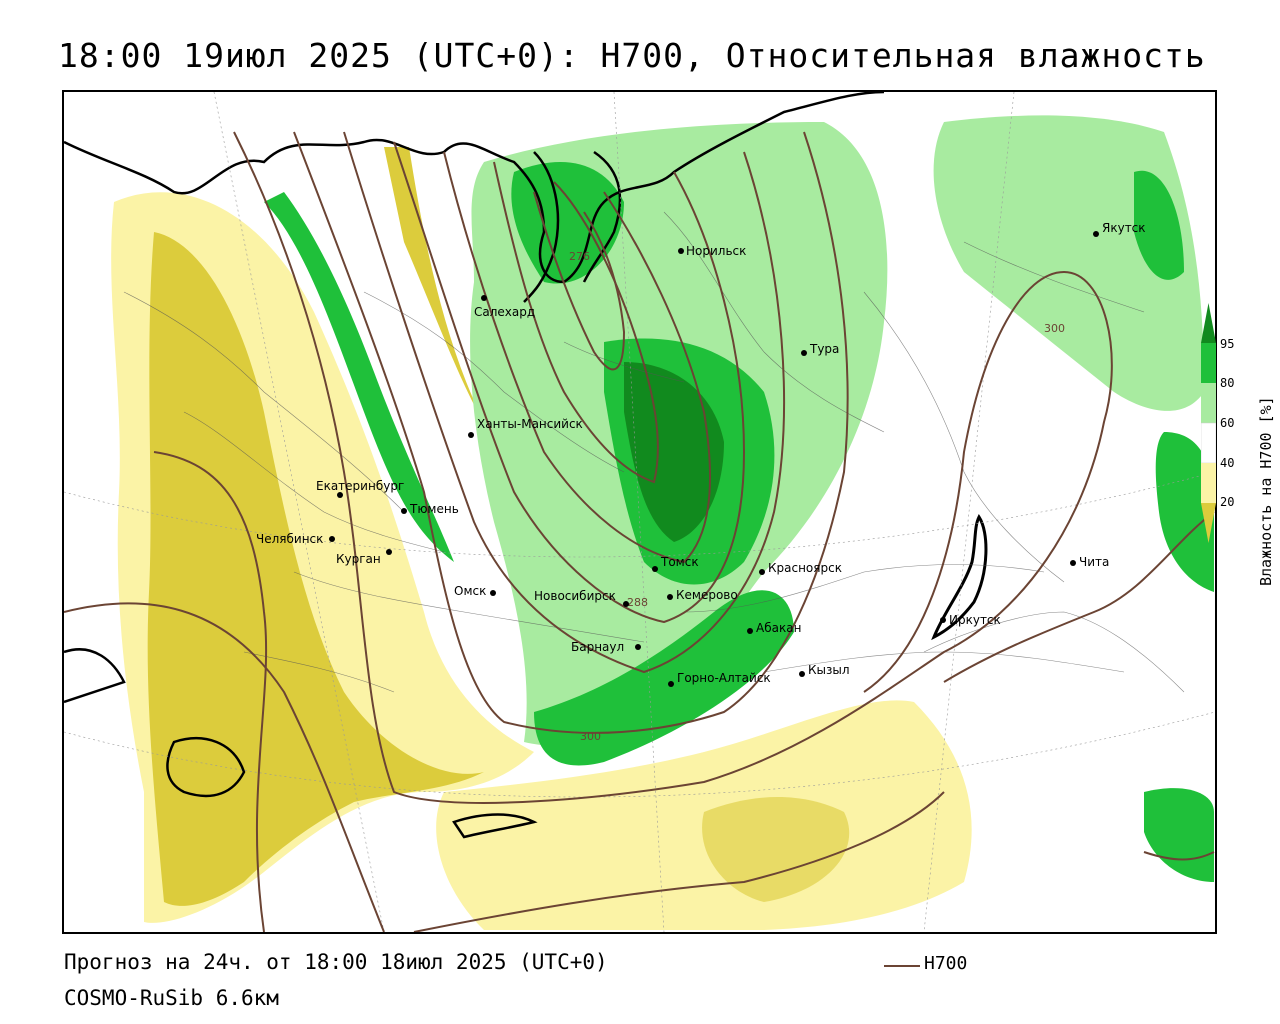 The height and width of the screenshot is (1024, 1280). I want to click on svg-text: Тура, so click(824, 349).